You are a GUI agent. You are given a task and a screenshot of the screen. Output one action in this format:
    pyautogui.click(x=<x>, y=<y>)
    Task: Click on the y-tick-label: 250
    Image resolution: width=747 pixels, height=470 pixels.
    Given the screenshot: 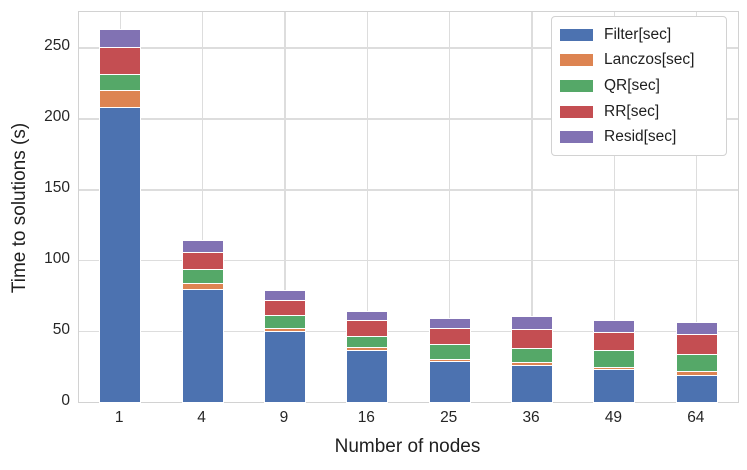 What is the action you would take?
    pyautogui.click(x=57, y=46)
    